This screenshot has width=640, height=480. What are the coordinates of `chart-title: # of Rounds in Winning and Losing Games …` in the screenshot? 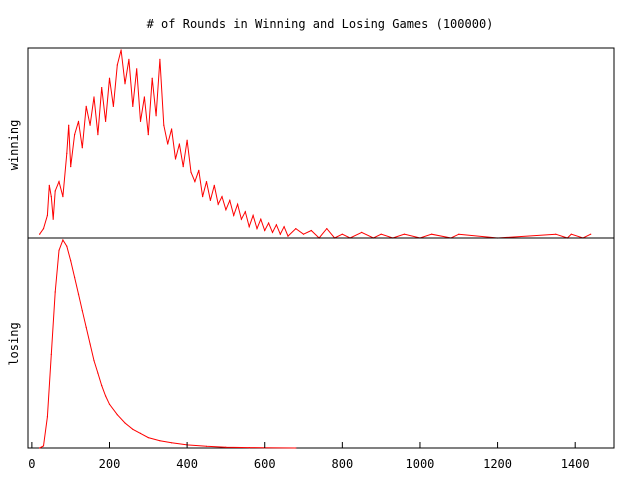 It's located at (320, 24).